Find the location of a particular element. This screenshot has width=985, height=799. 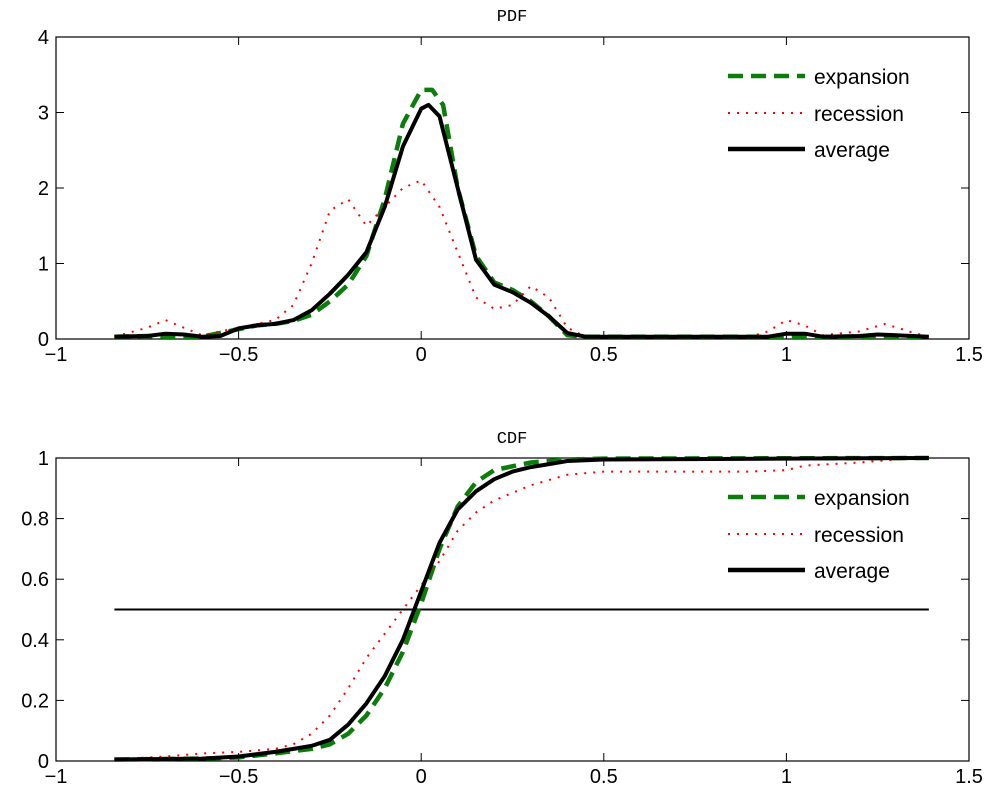

pdf-title: PDF is located at coordinates (512, 17).